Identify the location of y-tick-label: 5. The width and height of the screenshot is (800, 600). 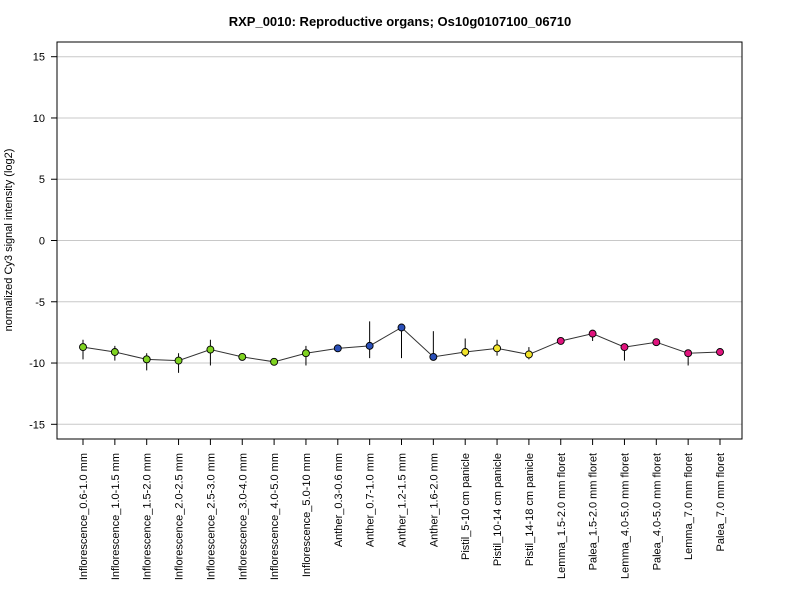
(42, 180).